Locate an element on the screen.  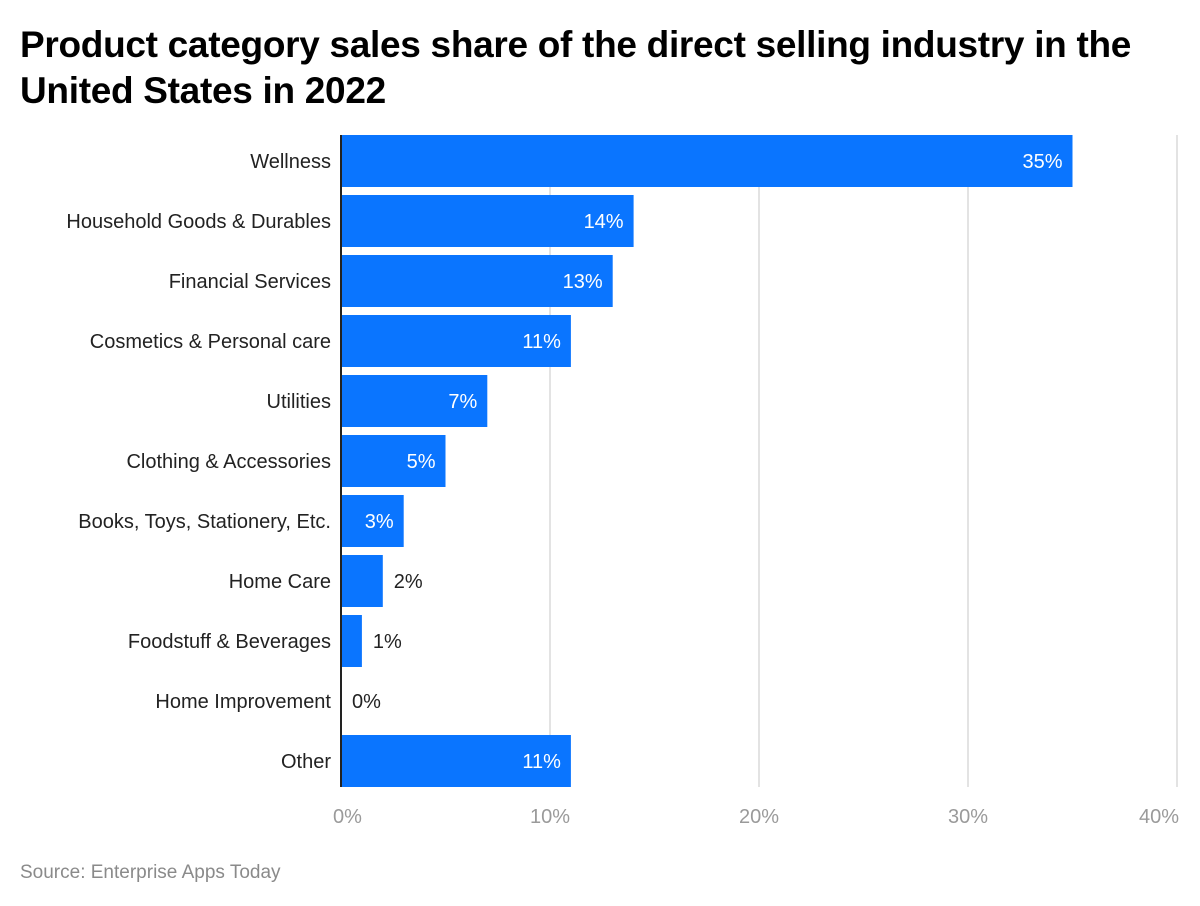
category-label: Home Improvement is located at coordinates (243, 702).